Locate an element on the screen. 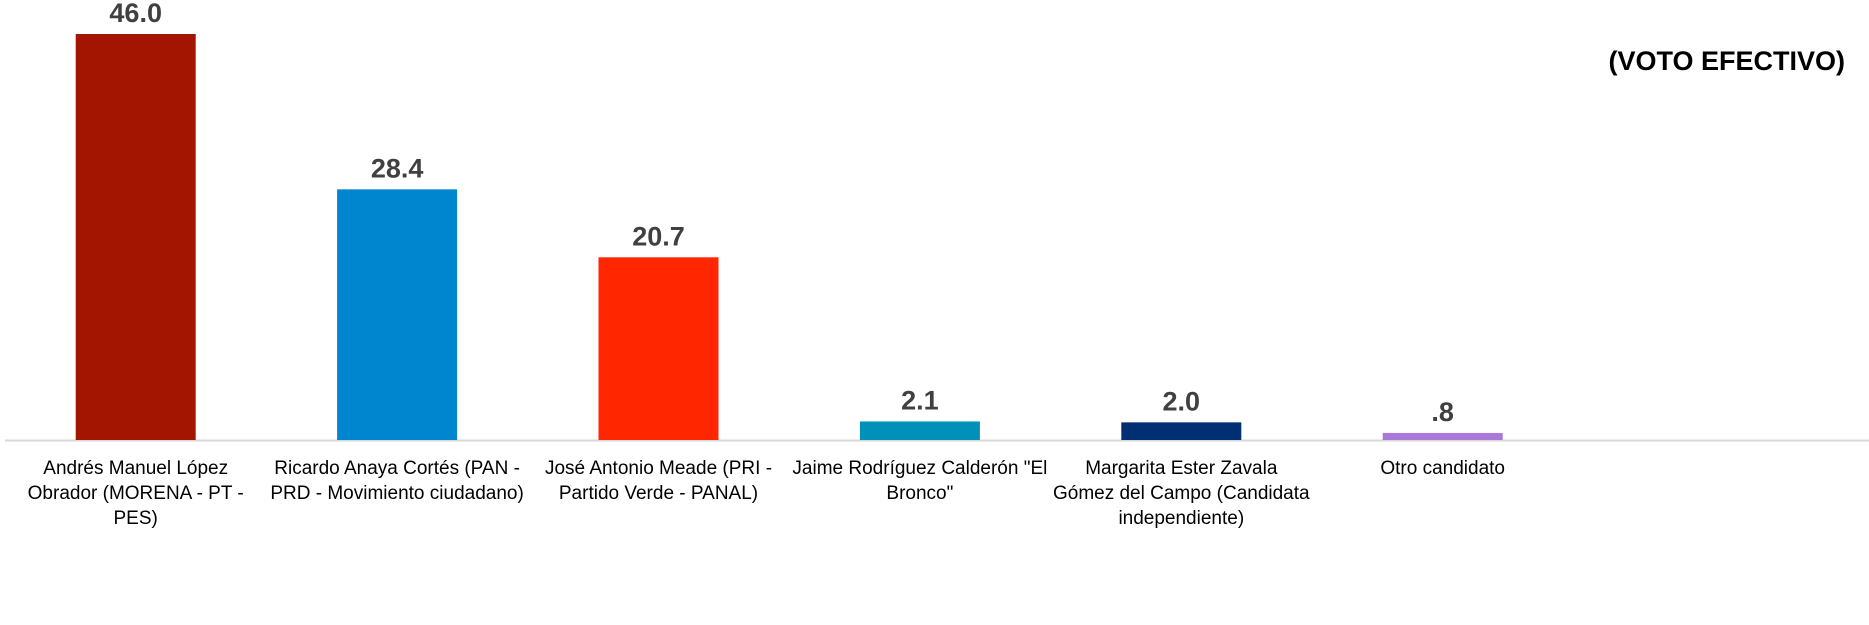 The image size is (1869, 625). value-label: 2.1 is located at coordinates (920, 400).